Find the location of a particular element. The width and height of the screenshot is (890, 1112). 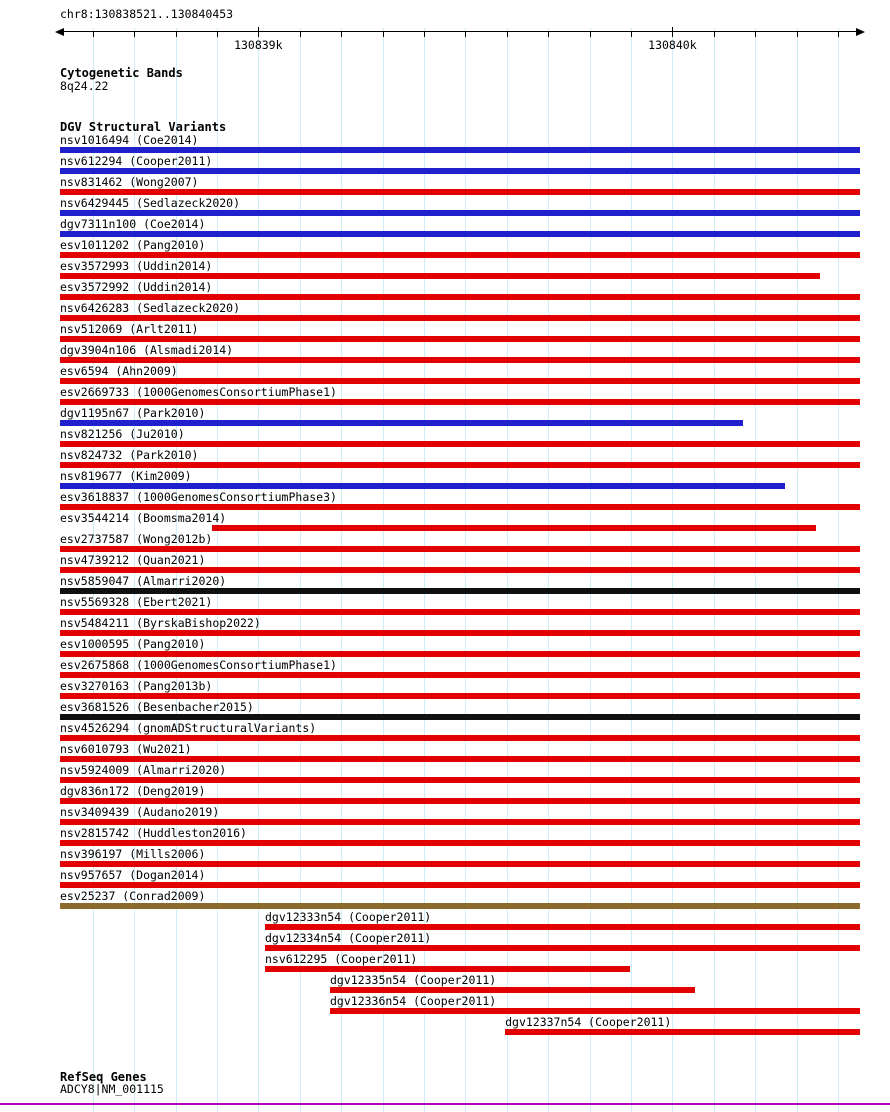

variant-label: esv25237 (Conrad2009) is located at coordinates (133, 896).